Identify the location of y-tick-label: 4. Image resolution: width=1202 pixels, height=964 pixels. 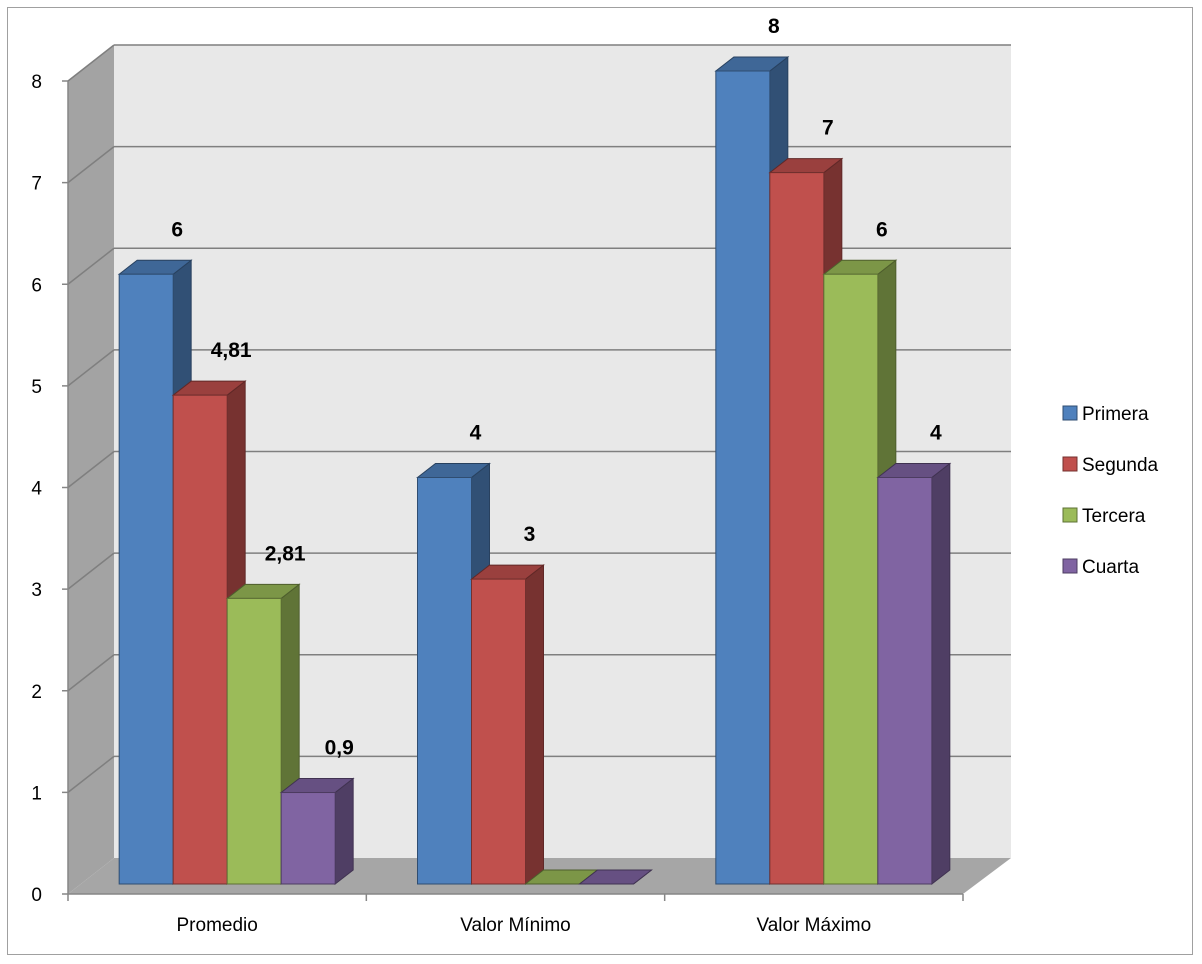
(36, 489).